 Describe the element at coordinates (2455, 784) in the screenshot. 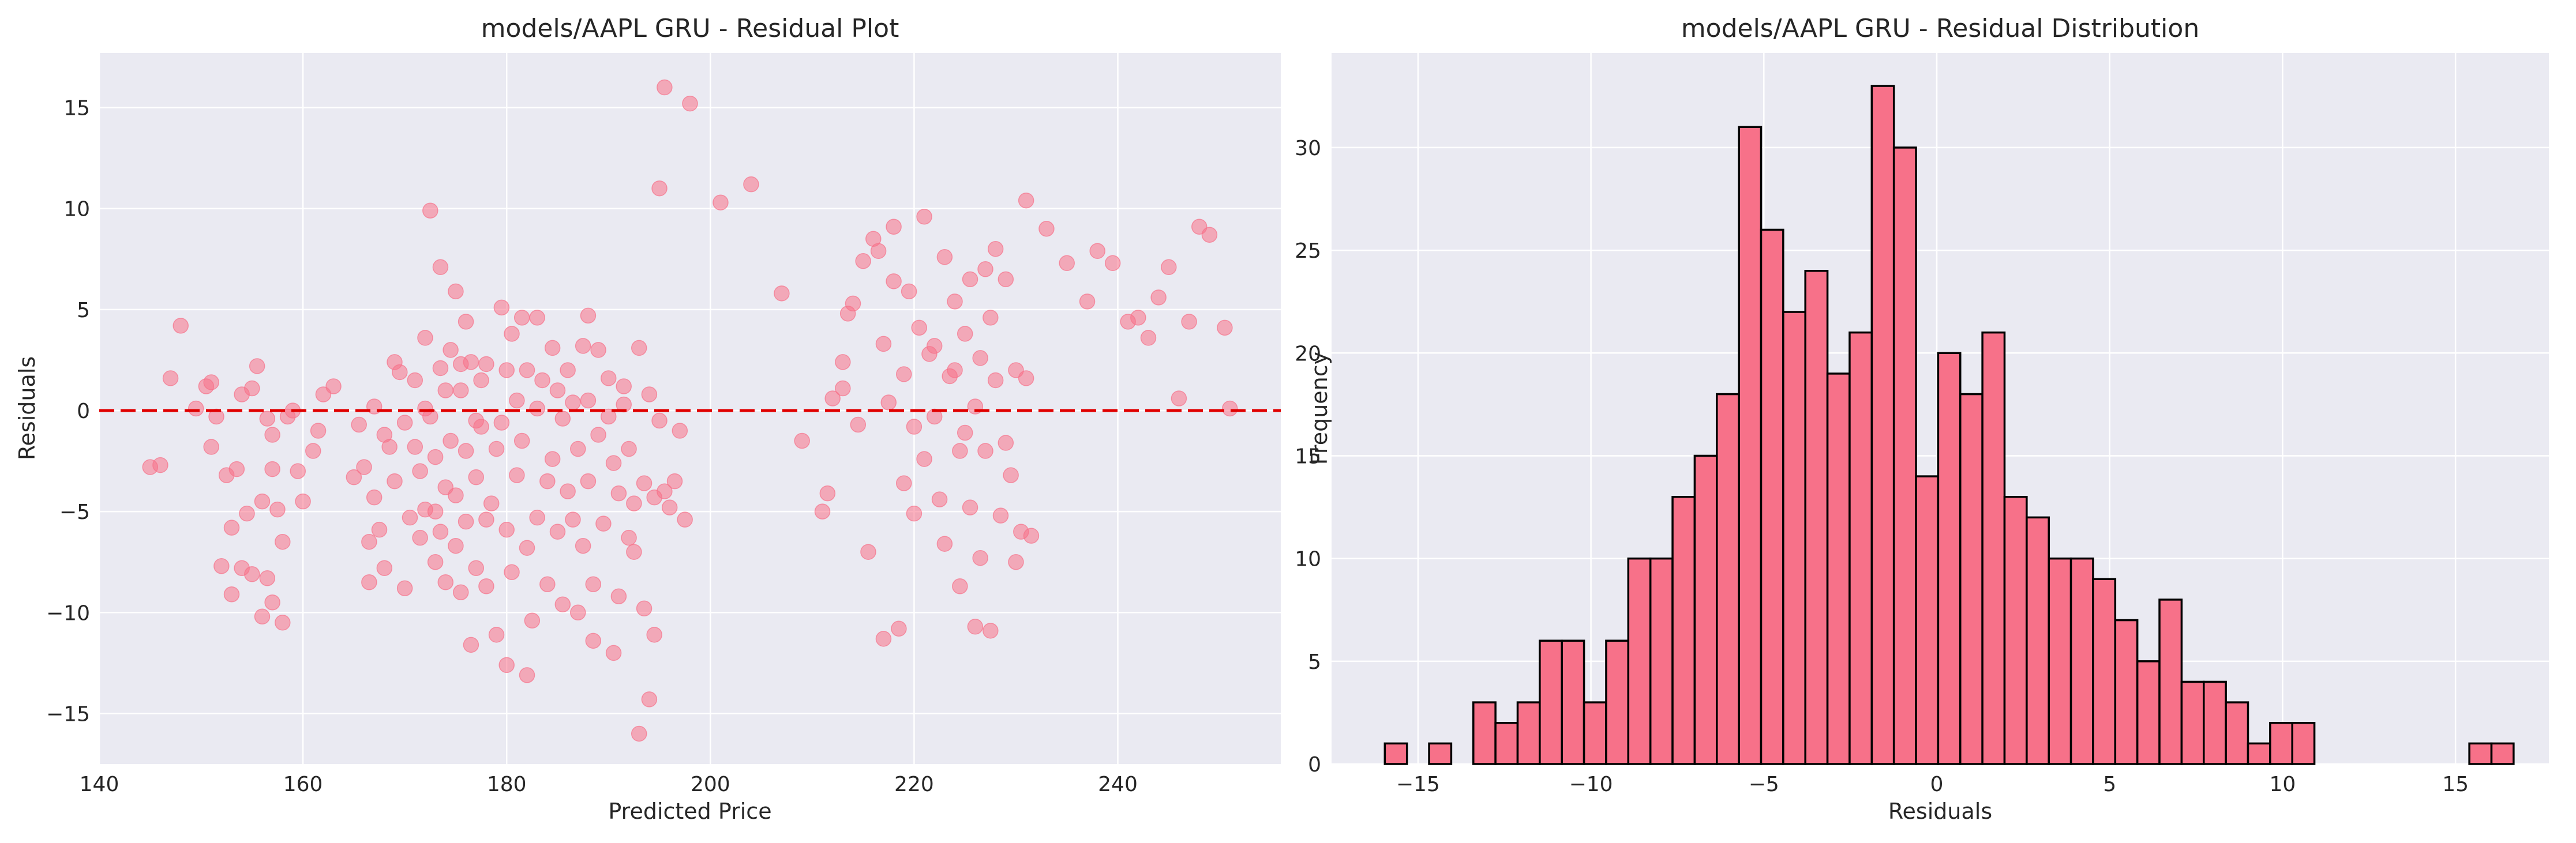

I see `residual-distribution-x-tick-label: 15` at that location.